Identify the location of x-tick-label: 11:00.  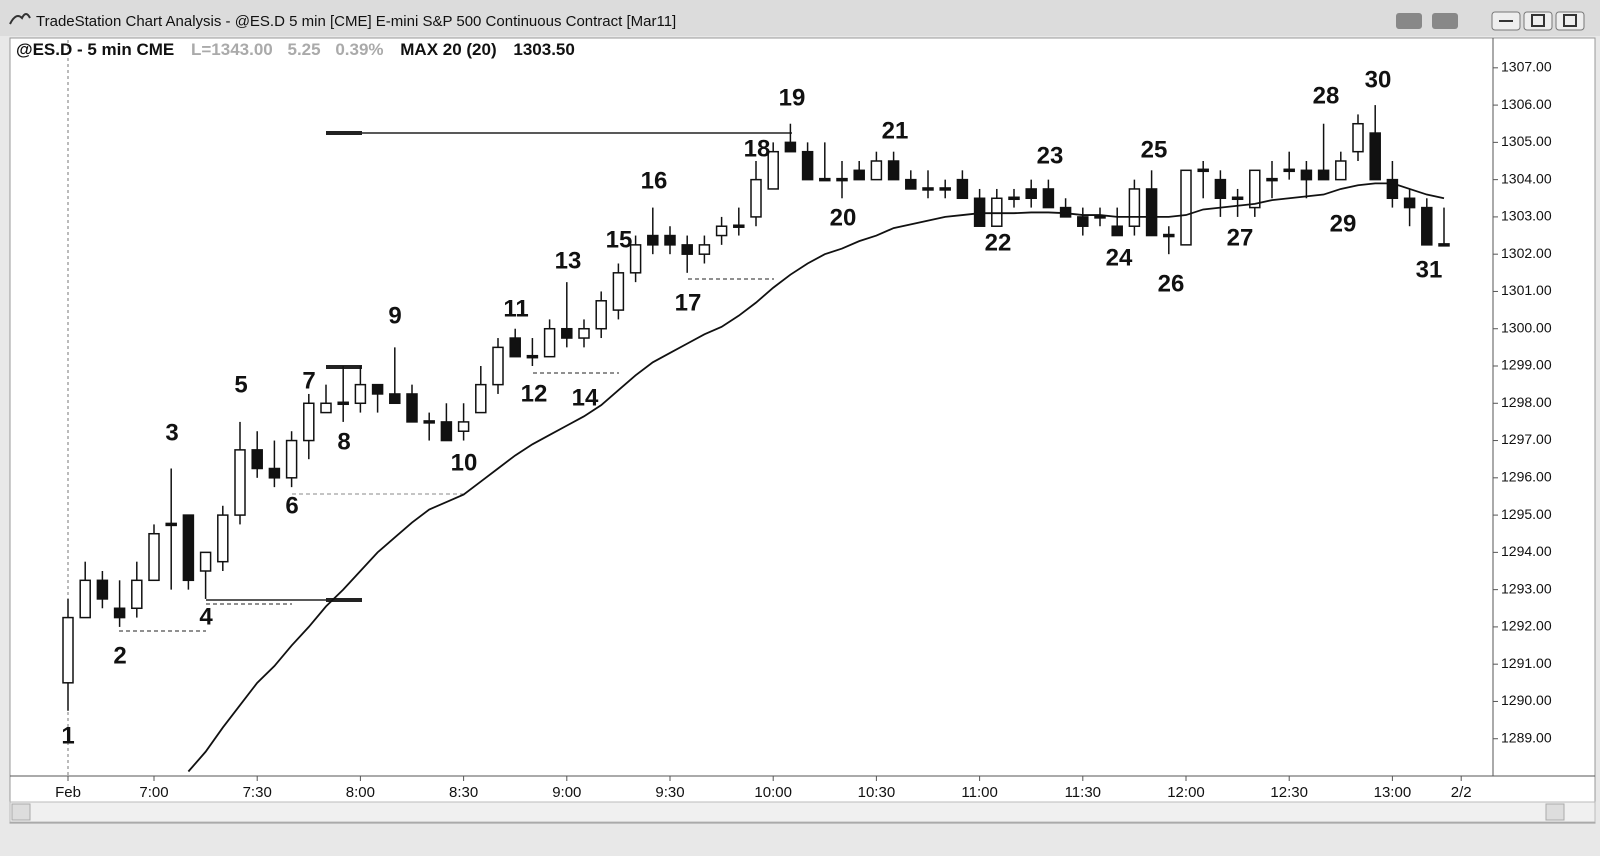
(979, 792).